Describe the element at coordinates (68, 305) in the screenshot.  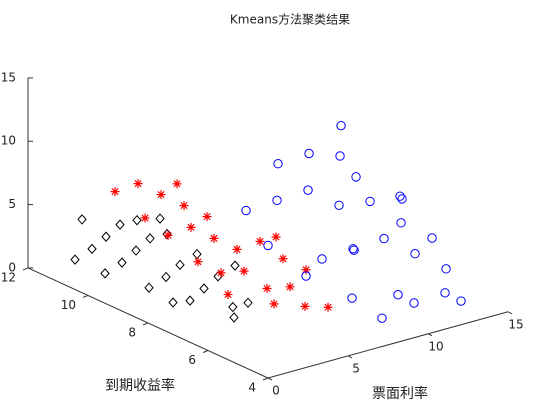
I see `y-tick-label: 10` at that location.